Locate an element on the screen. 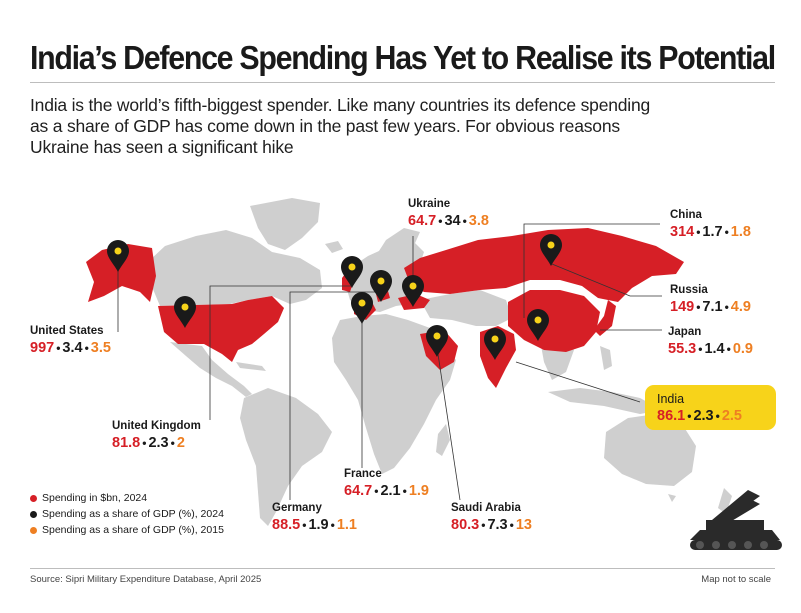 This screenshot has height=613, width=801. country-values: 55.3 • 1.4 • 0.9 is located at coordinates (710, 349).